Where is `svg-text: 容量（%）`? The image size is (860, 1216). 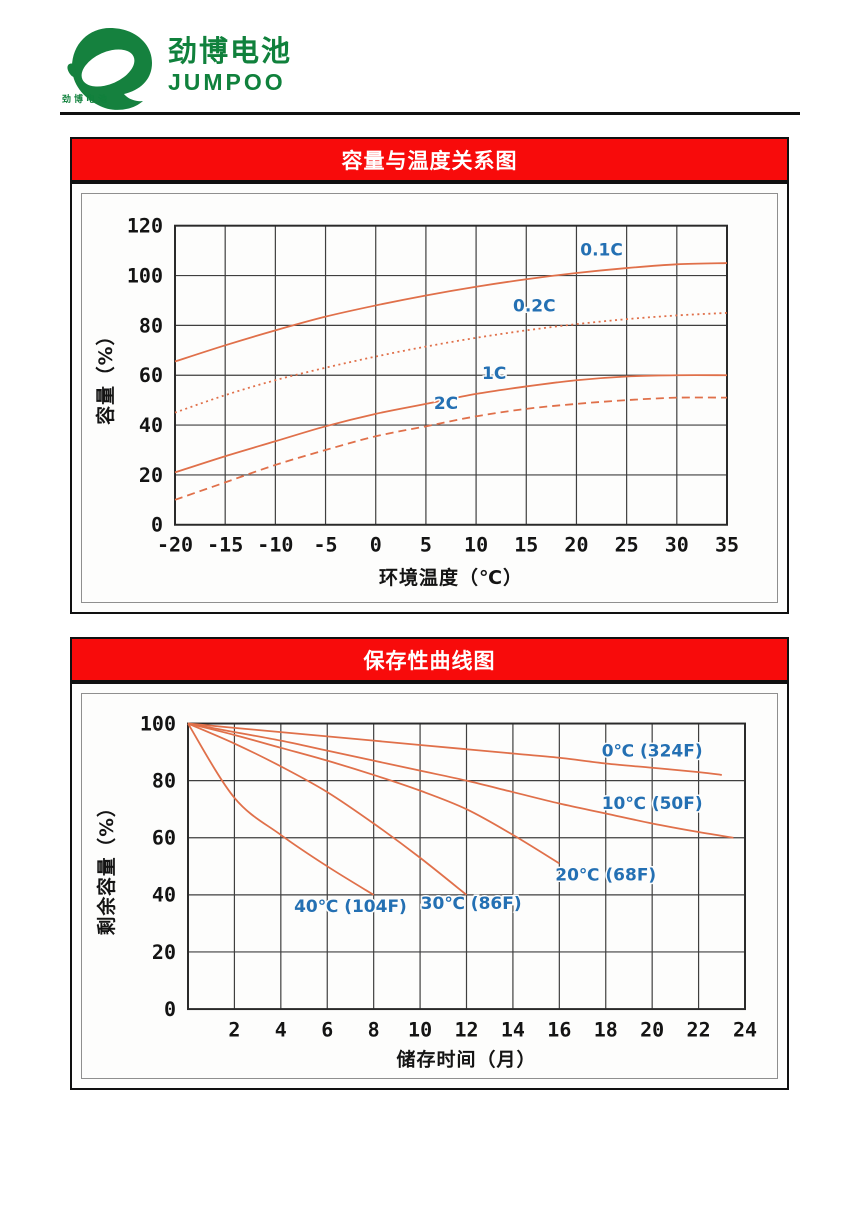 svg-text: 容量（%） is located at coordinates (105, 375).